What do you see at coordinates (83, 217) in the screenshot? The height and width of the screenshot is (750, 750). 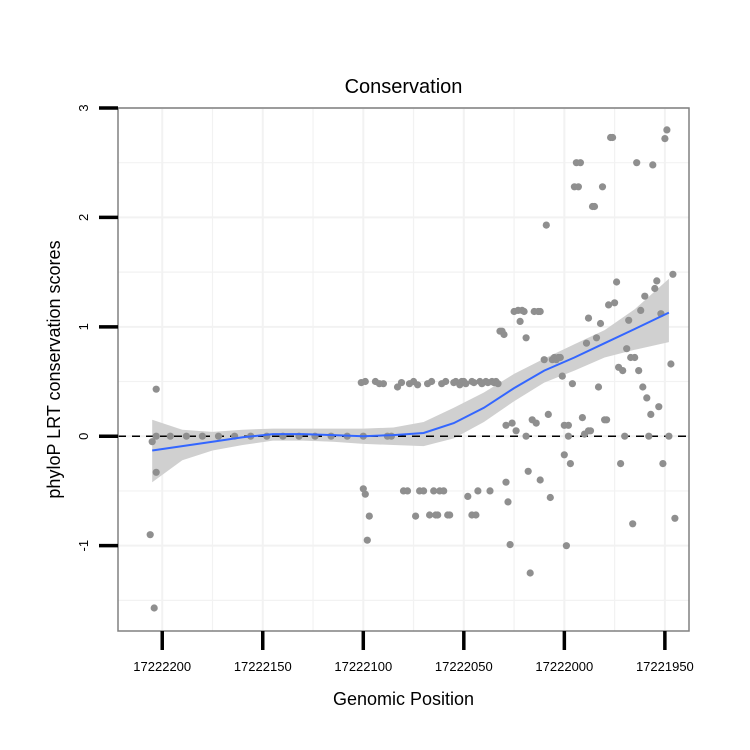 I see `y-tick-label: 2` at bounding box center [83, 217].